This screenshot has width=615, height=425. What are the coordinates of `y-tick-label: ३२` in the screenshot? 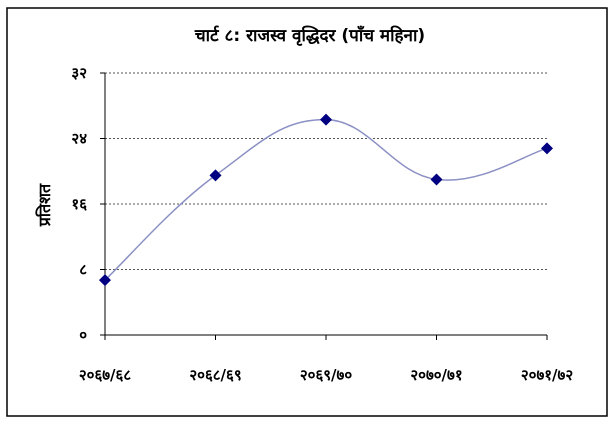 It's located at (79, 73).